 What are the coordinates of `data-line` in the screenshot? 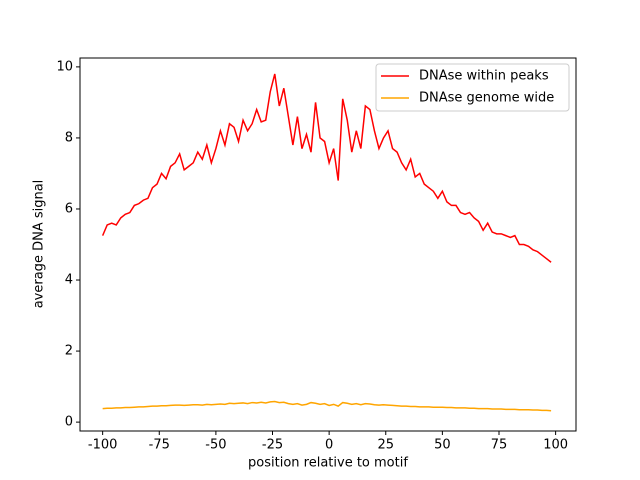 It's located at (327, 406).